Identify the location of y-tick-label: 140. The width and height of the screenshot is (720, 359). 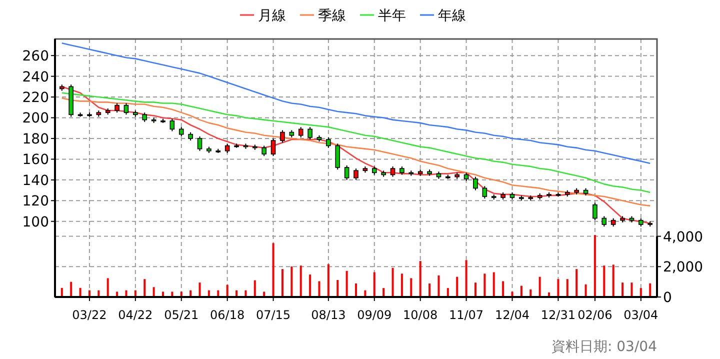
(35, 180).